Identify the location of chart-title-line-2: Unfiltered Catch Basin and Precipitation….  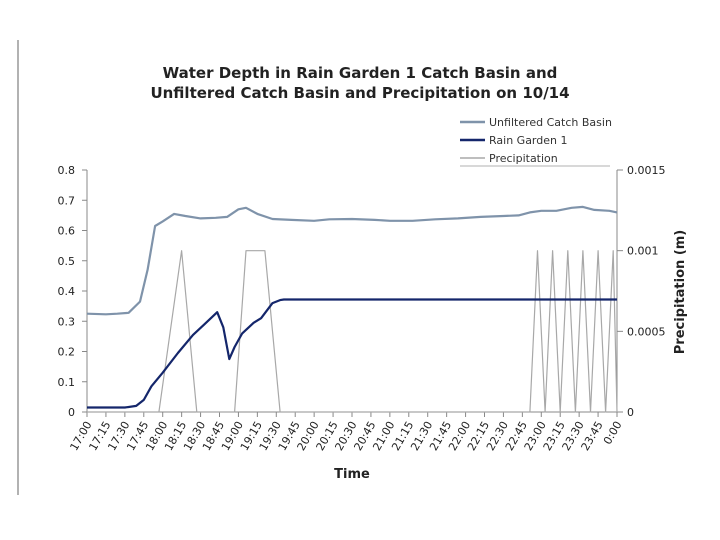
(359, 93).